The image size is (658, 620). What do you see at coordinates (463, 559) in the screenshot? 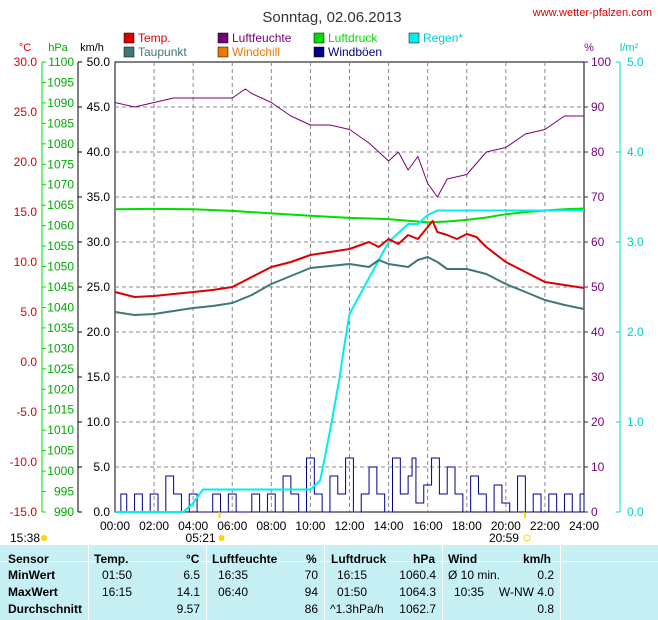
I see `header-wind: Wind` at bounding box center [463, 559].